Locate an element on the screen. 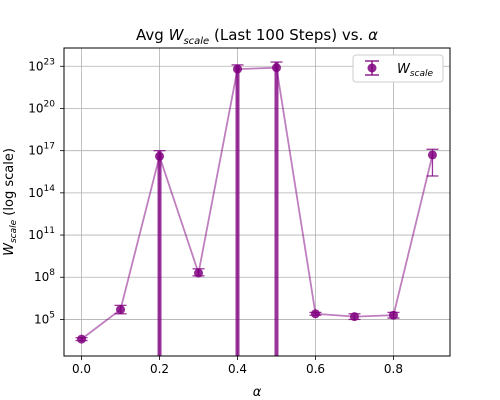 The image size is (500, 400). legend-marker is located at coordinates (372, 68).